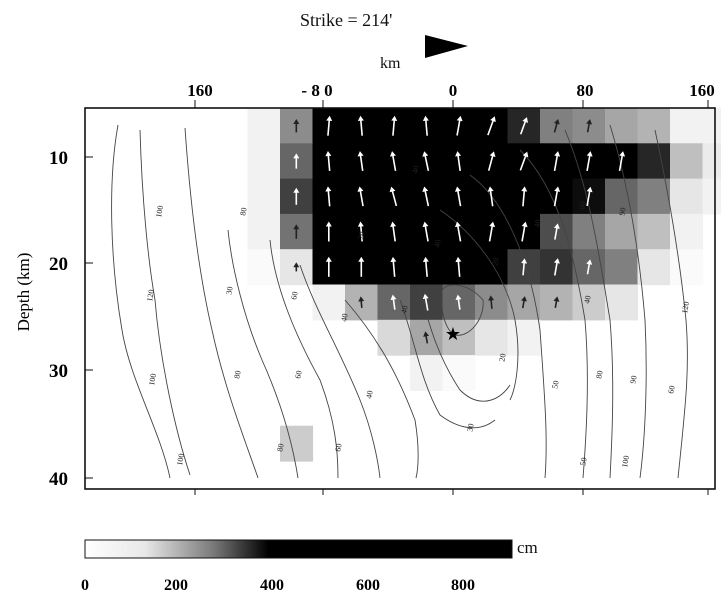  What do you see at coordinates (89, 317) in the screenshot?
I see `left-axis` at bounding box center [89, 317].